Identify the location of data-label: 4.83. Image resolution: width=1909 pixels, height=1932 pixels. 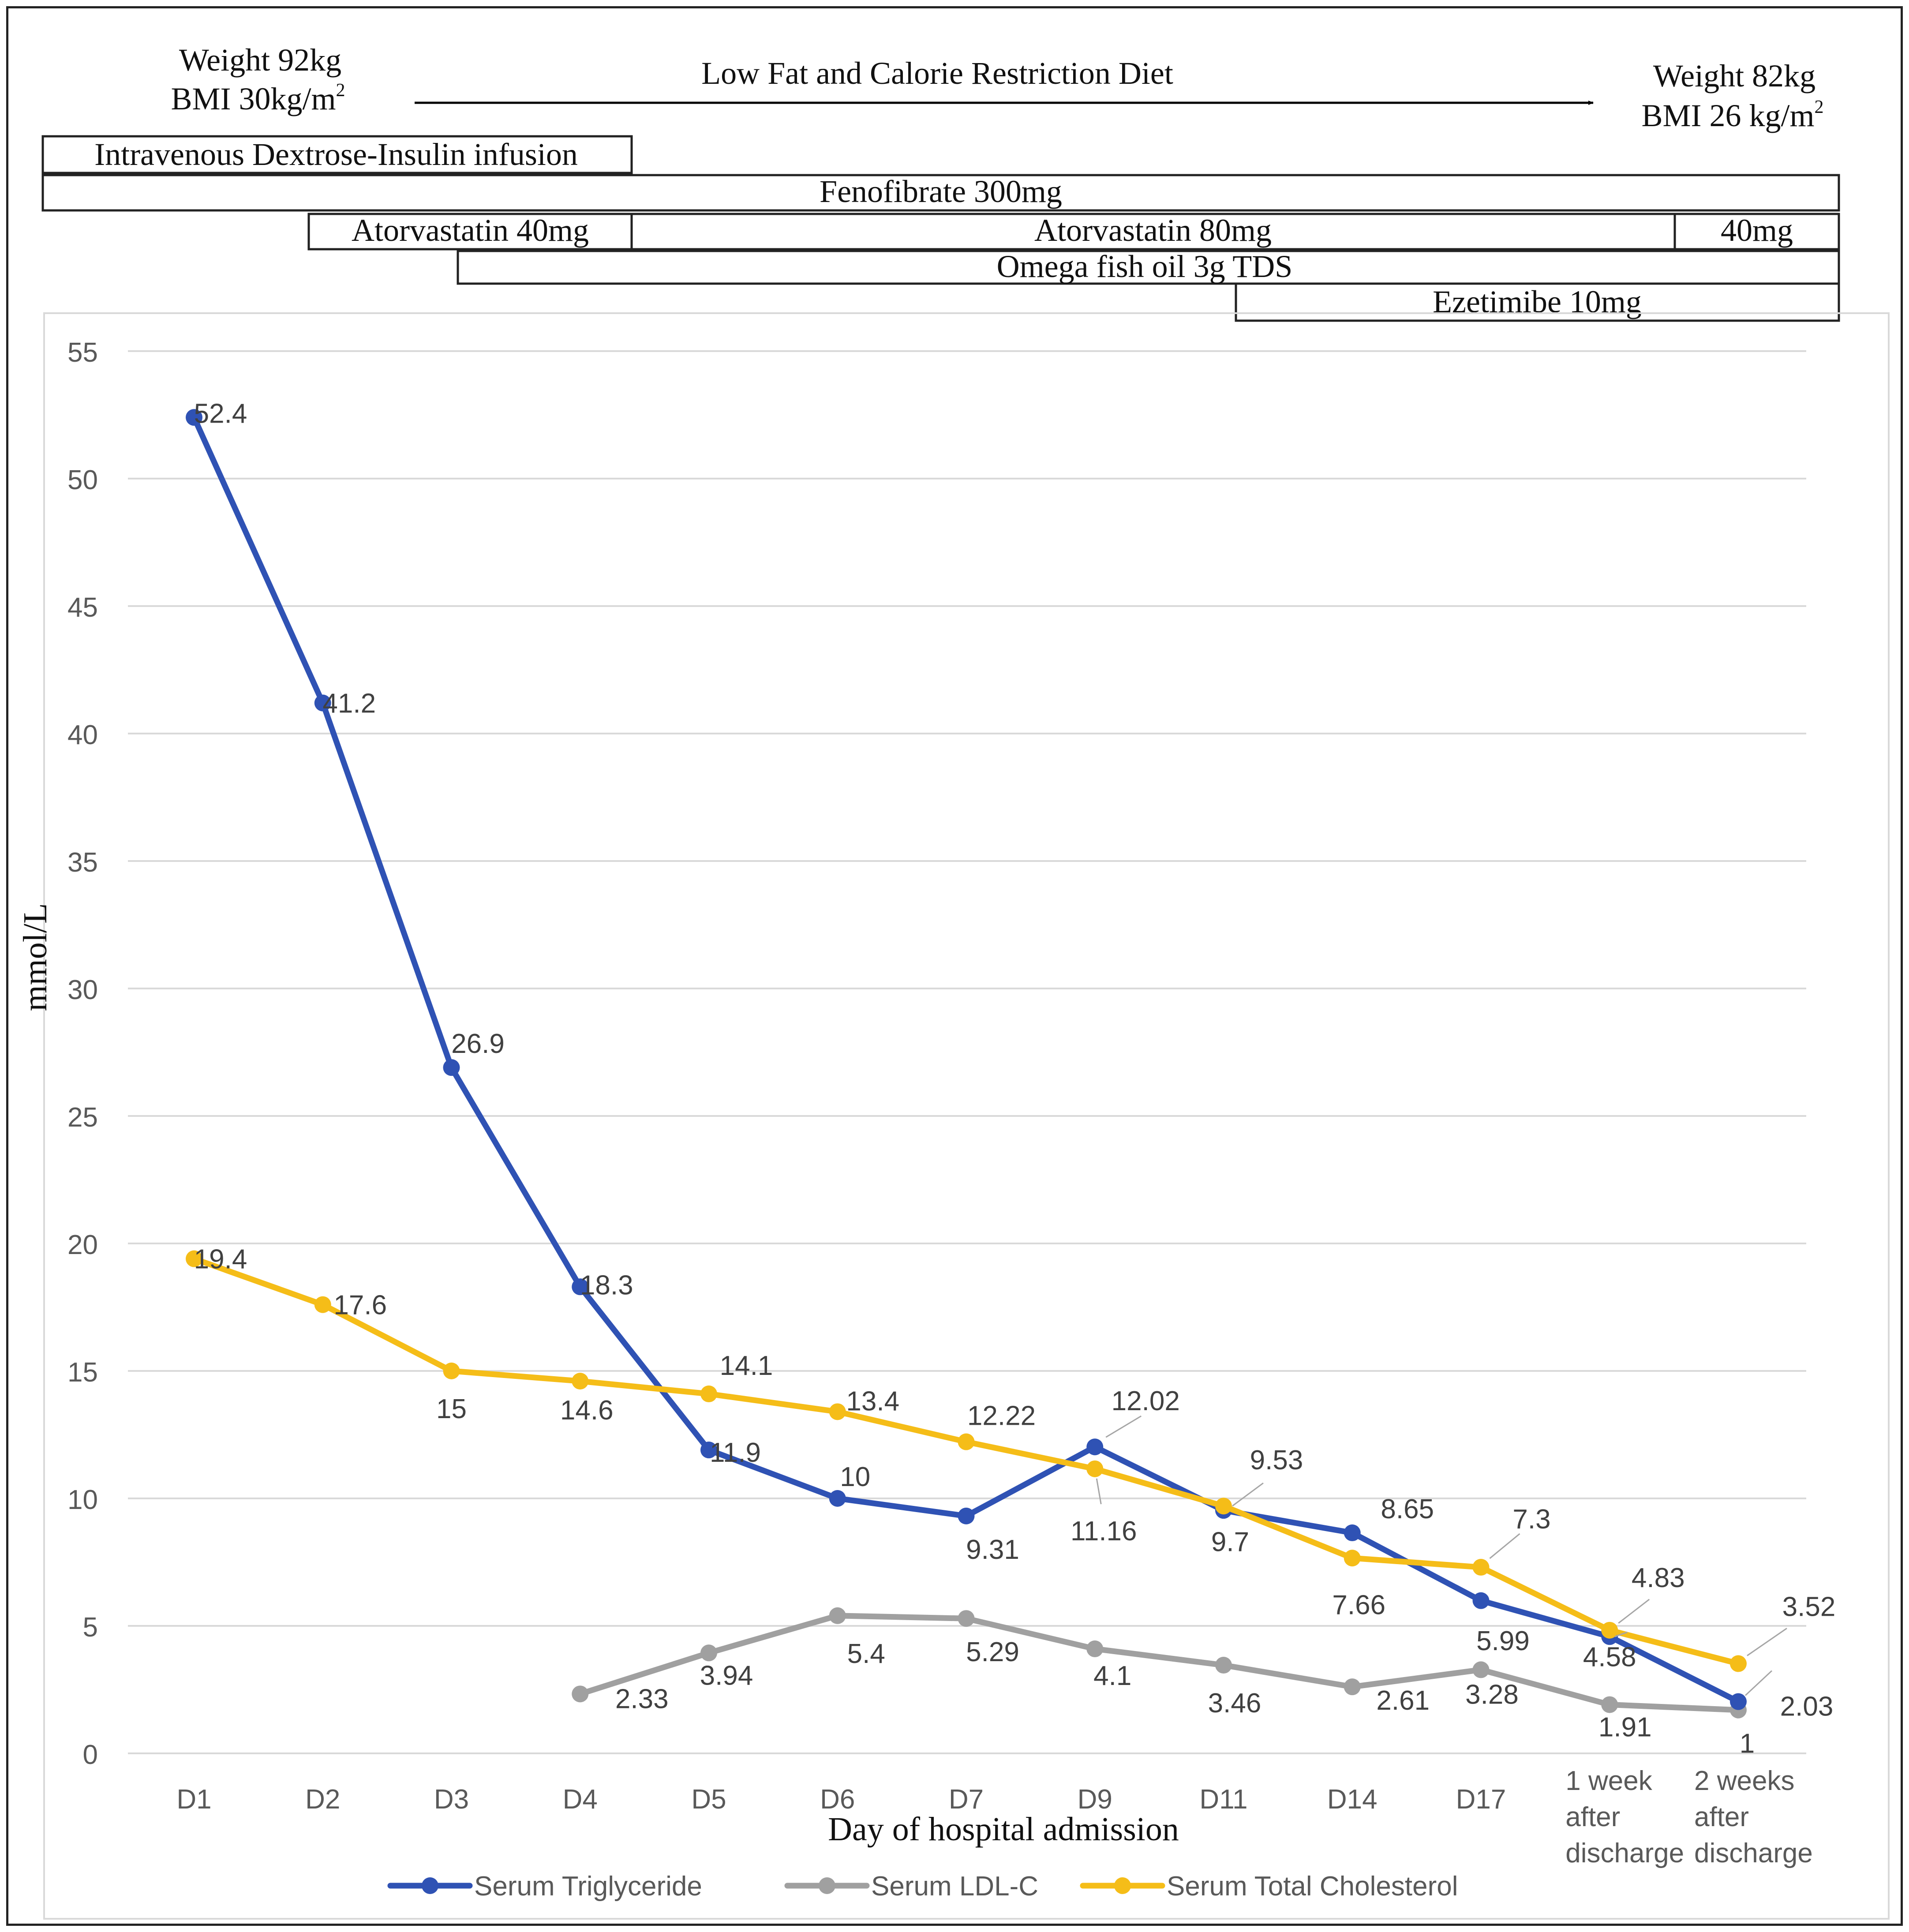
(1658, 1578).